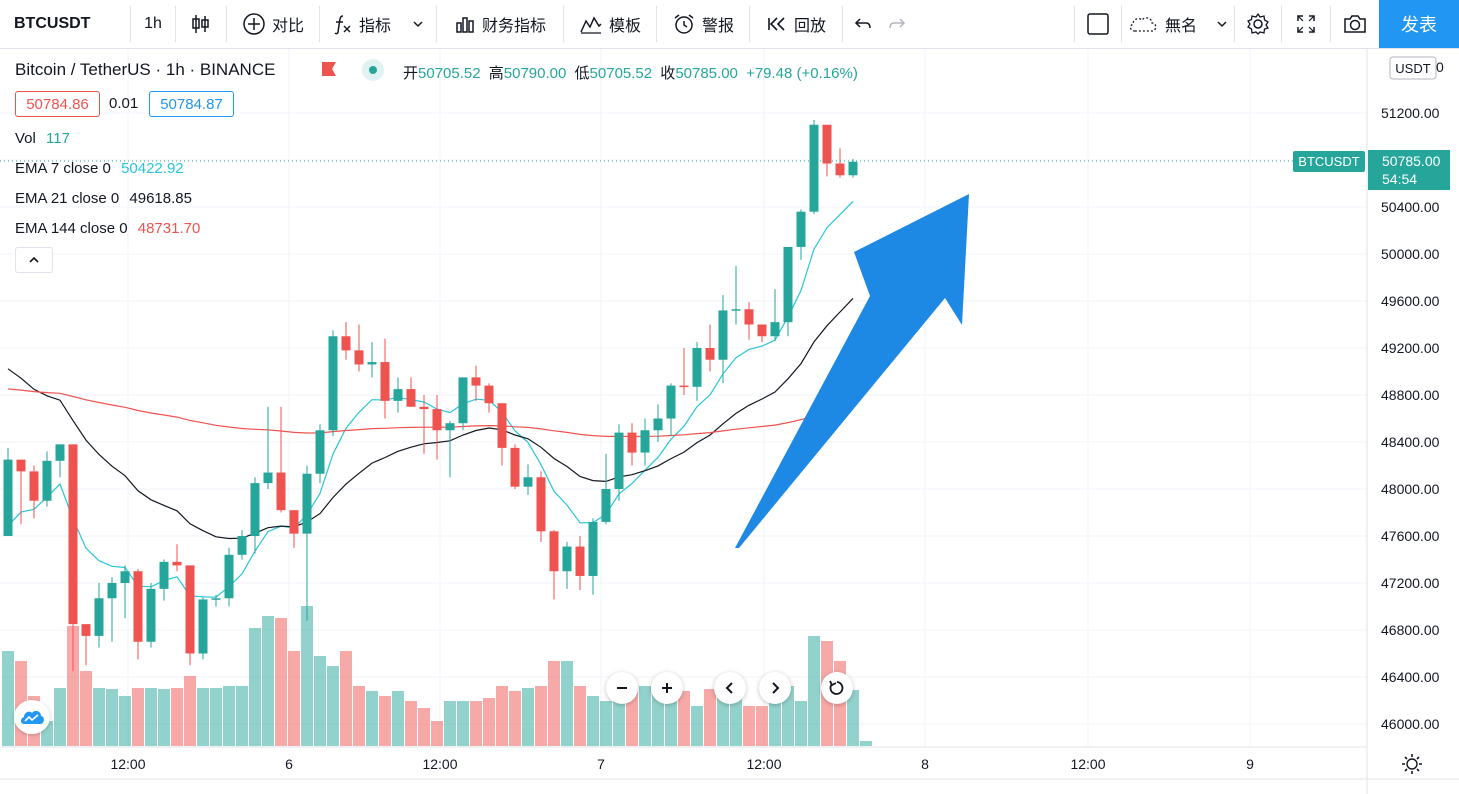  What do you see at coordinates (1178, 24) in the screenshot?
I see `layout-name-button: 無名` at bounding box center [1178, 24].